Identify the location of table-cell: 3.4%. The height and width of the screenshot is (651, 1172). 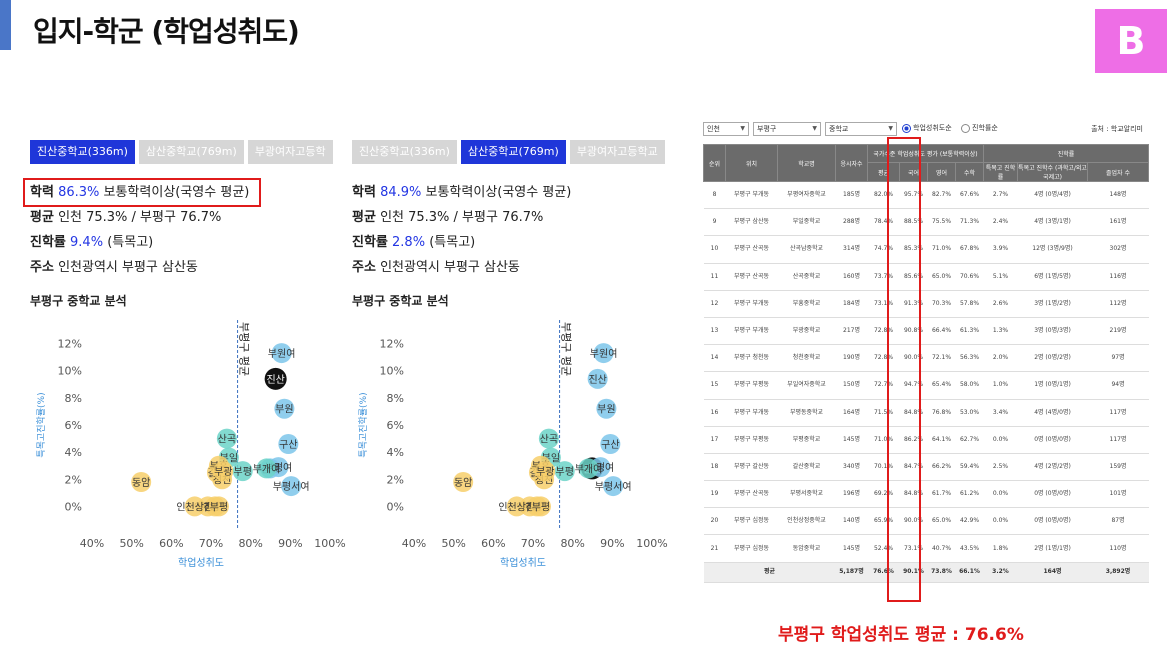
(1000, 413).